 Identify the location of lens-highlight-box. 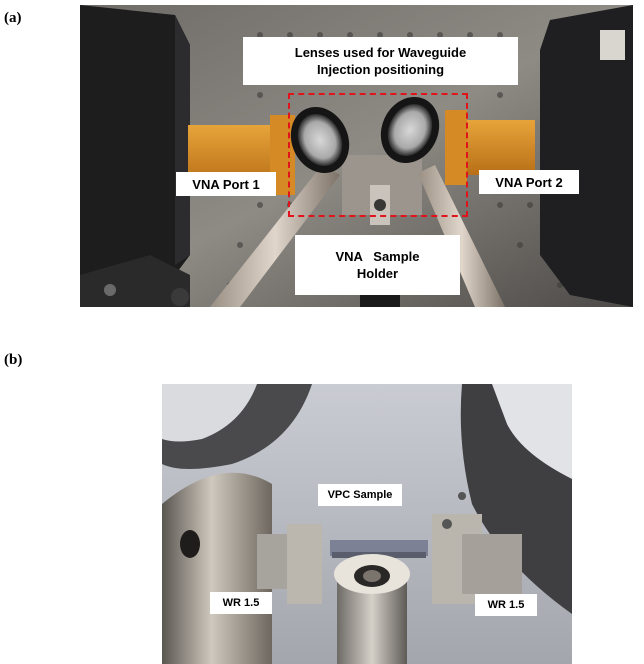
(378, 155).